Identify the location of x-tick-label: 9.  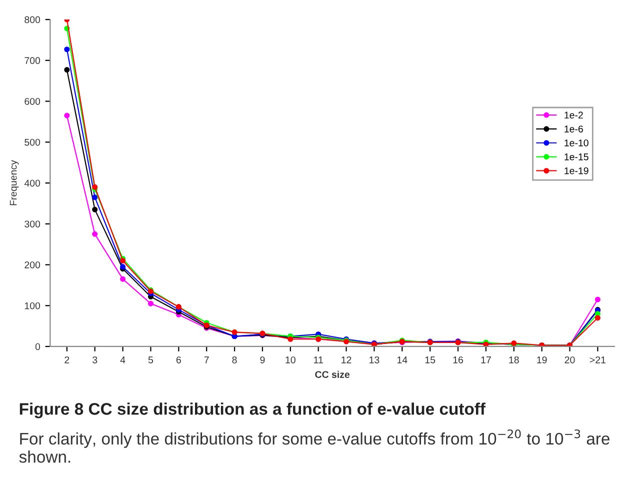
(262, 360).